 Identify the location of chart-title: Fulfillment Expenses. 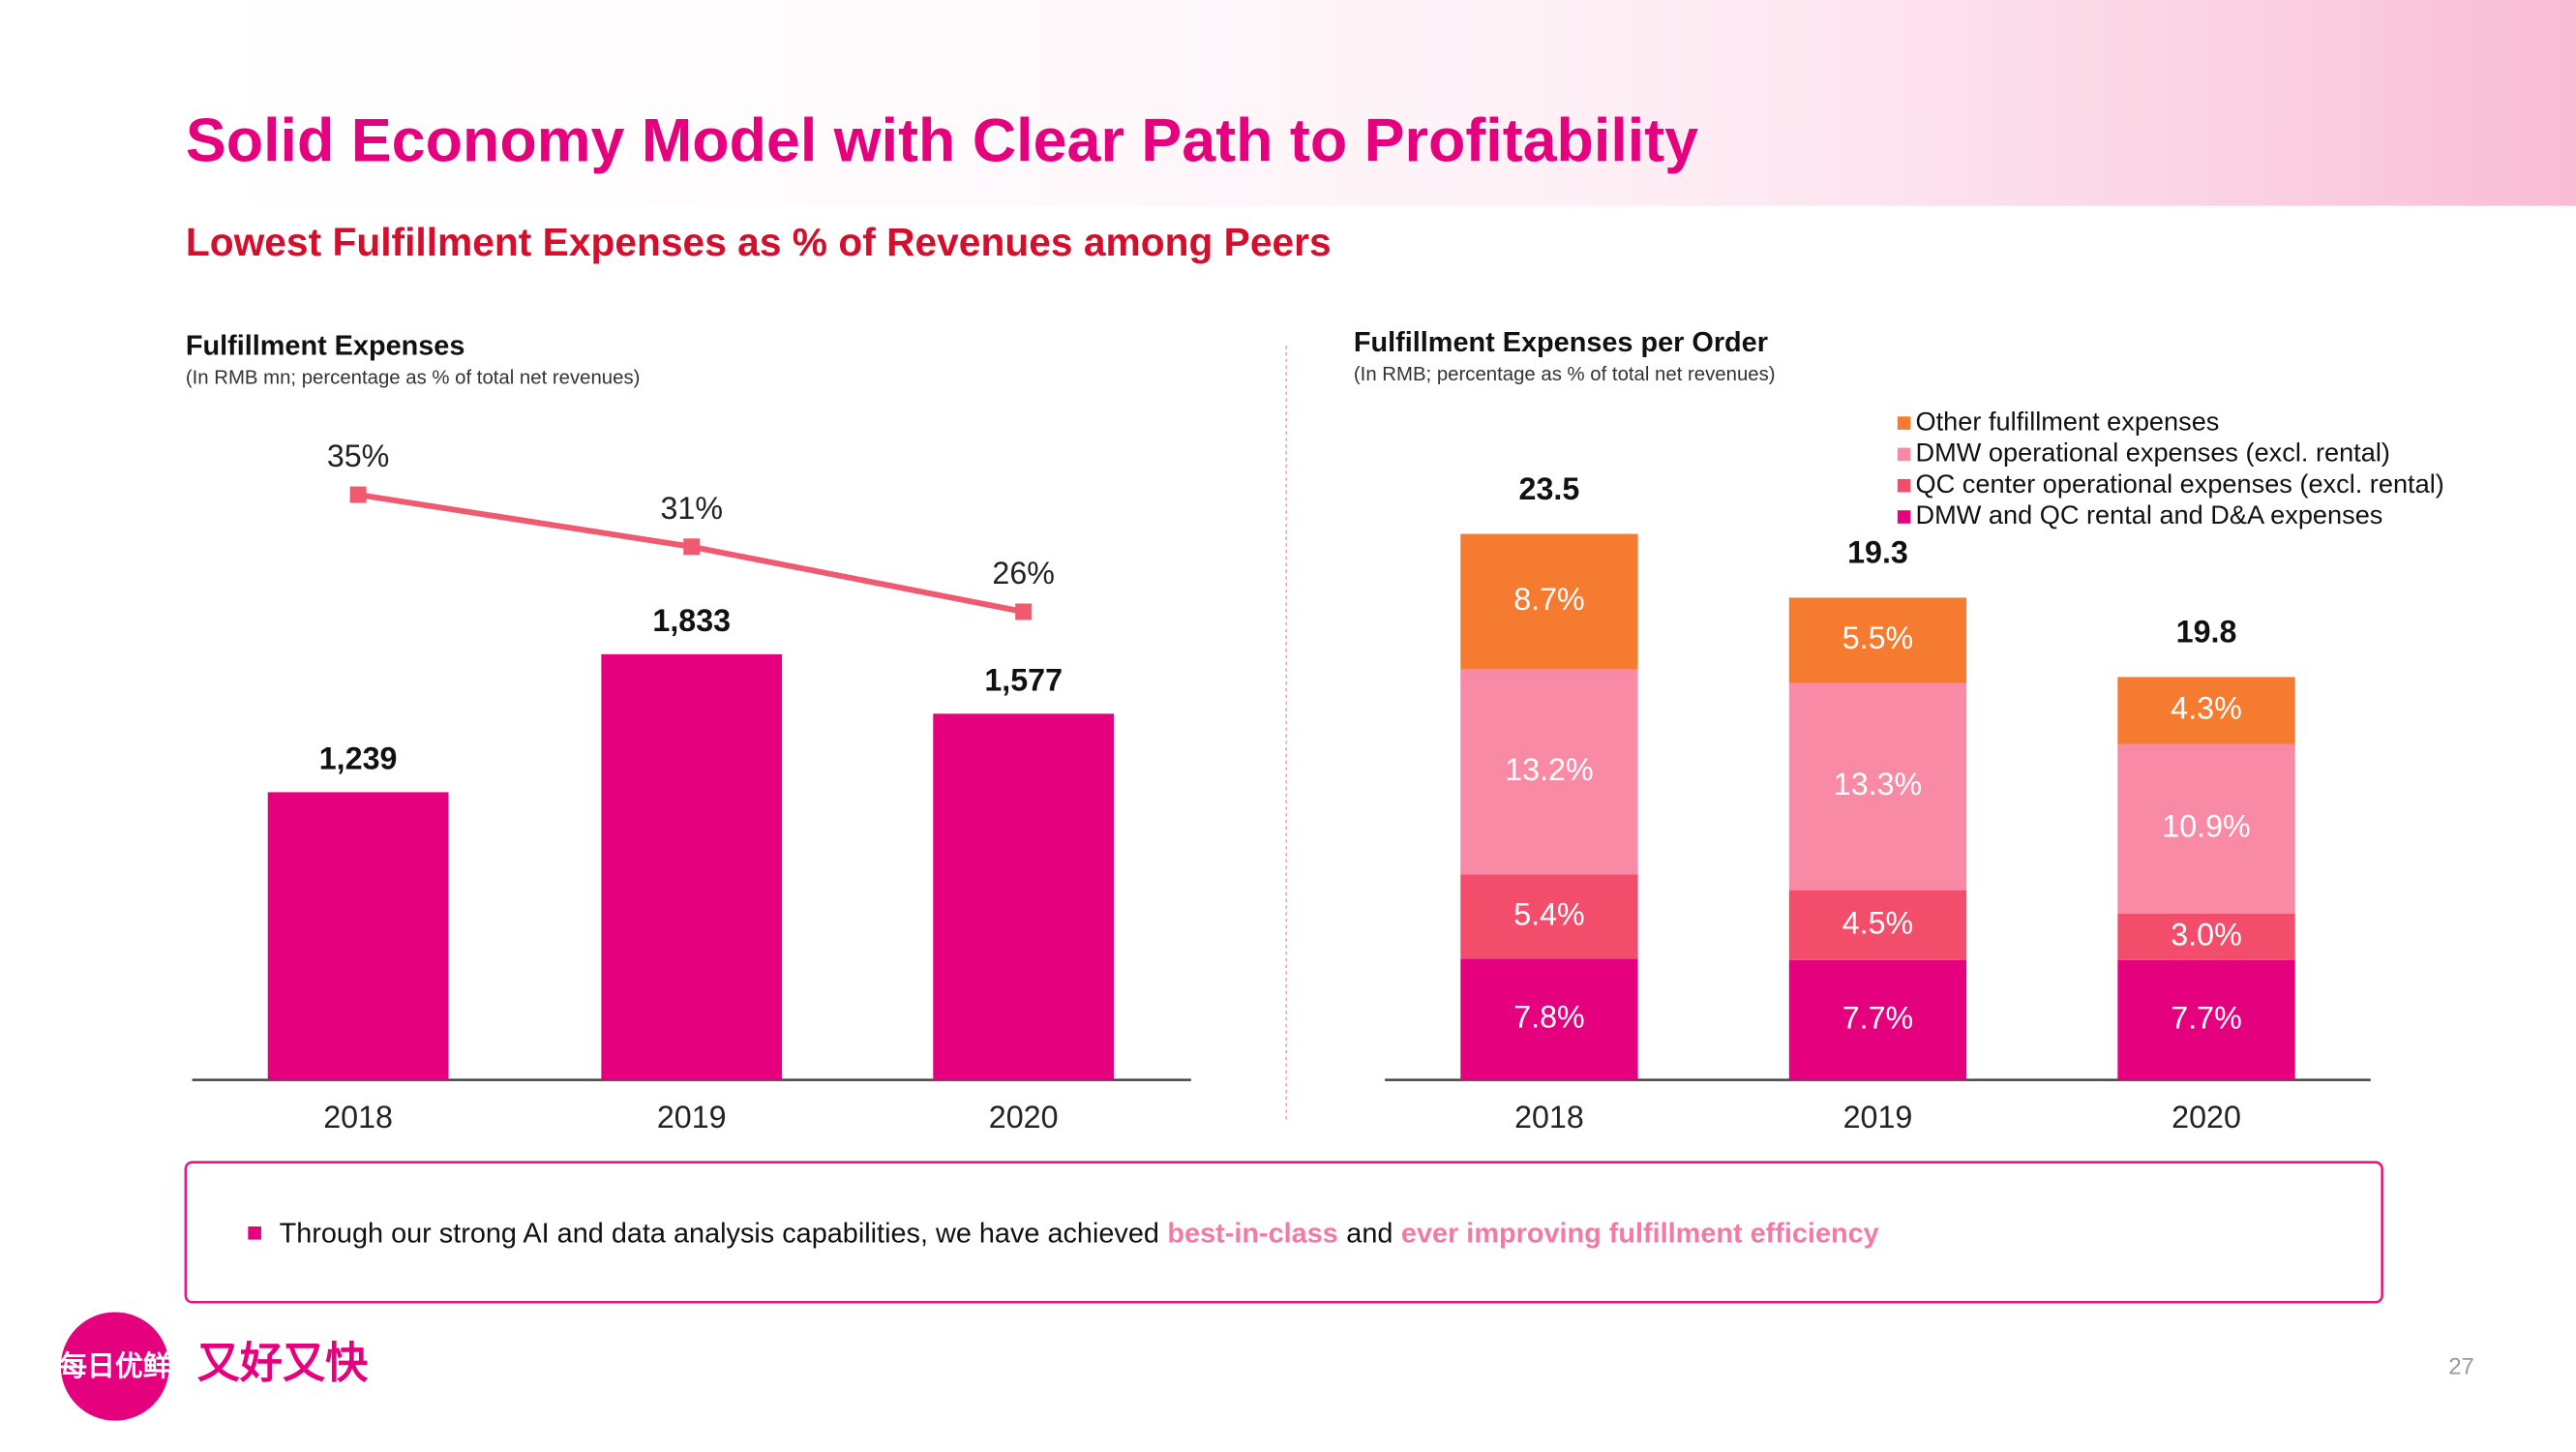
(325, 345).